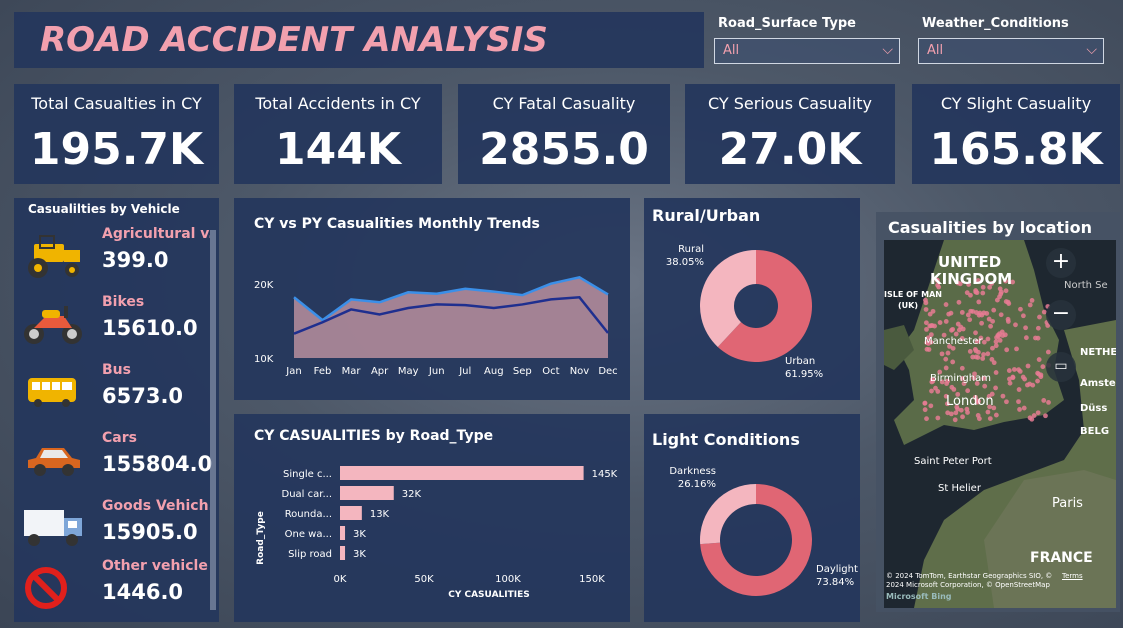 Image resolution: width=1123 pixels, height=628 pixels. I want to click on vehicle-item-agricultural: Agricultural v... 399.0, so click(115, 256).